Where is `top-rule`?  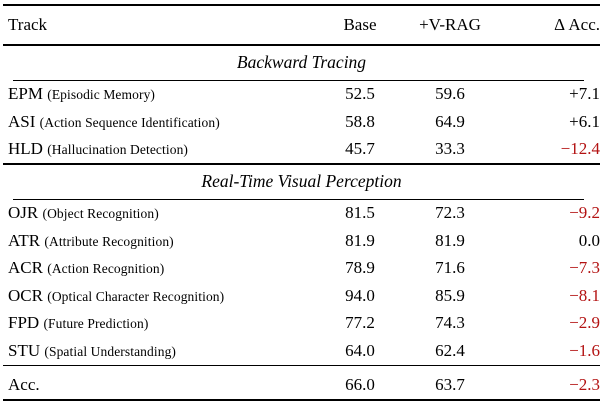 top-rule is located at coordinates (301, 5).